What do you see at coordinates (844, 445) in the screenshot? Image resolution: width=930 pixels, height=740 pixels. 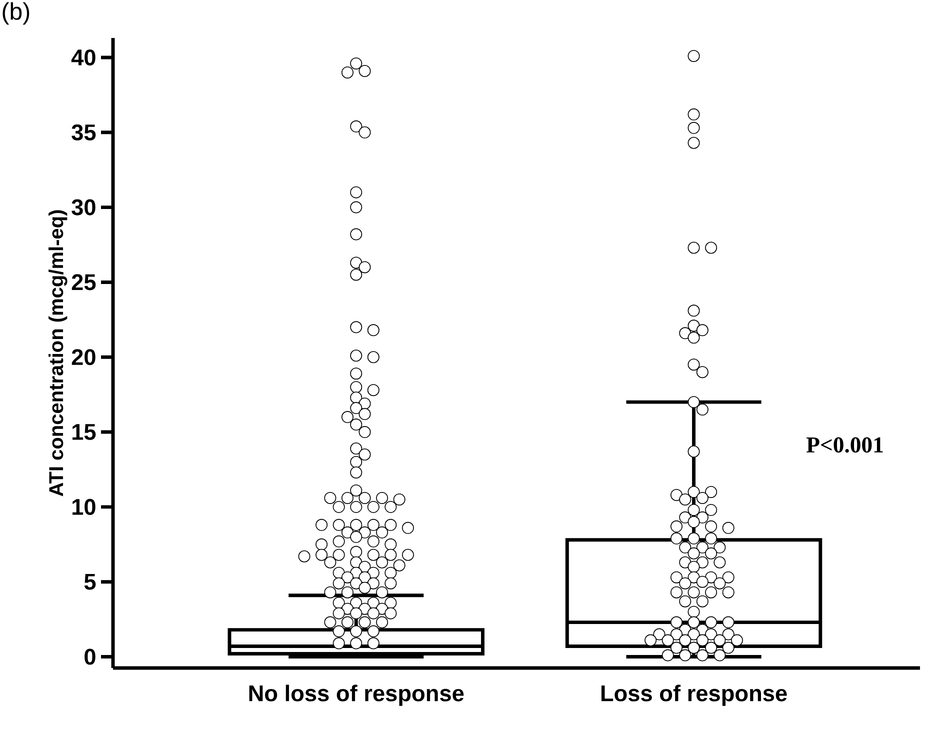 I see `annotation: P<0.001` at bounding box center [844, 445].